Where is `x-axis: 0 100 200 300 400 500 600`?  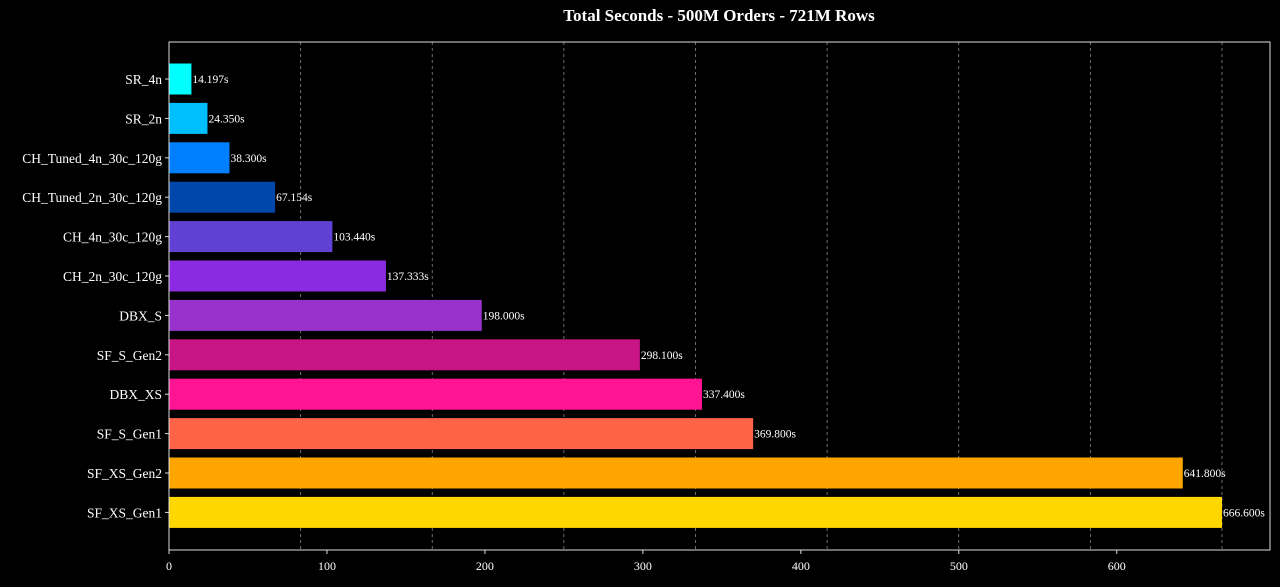 x-axis: 0 100 200 300 400 500 600 is located at coordinates (646, 561).